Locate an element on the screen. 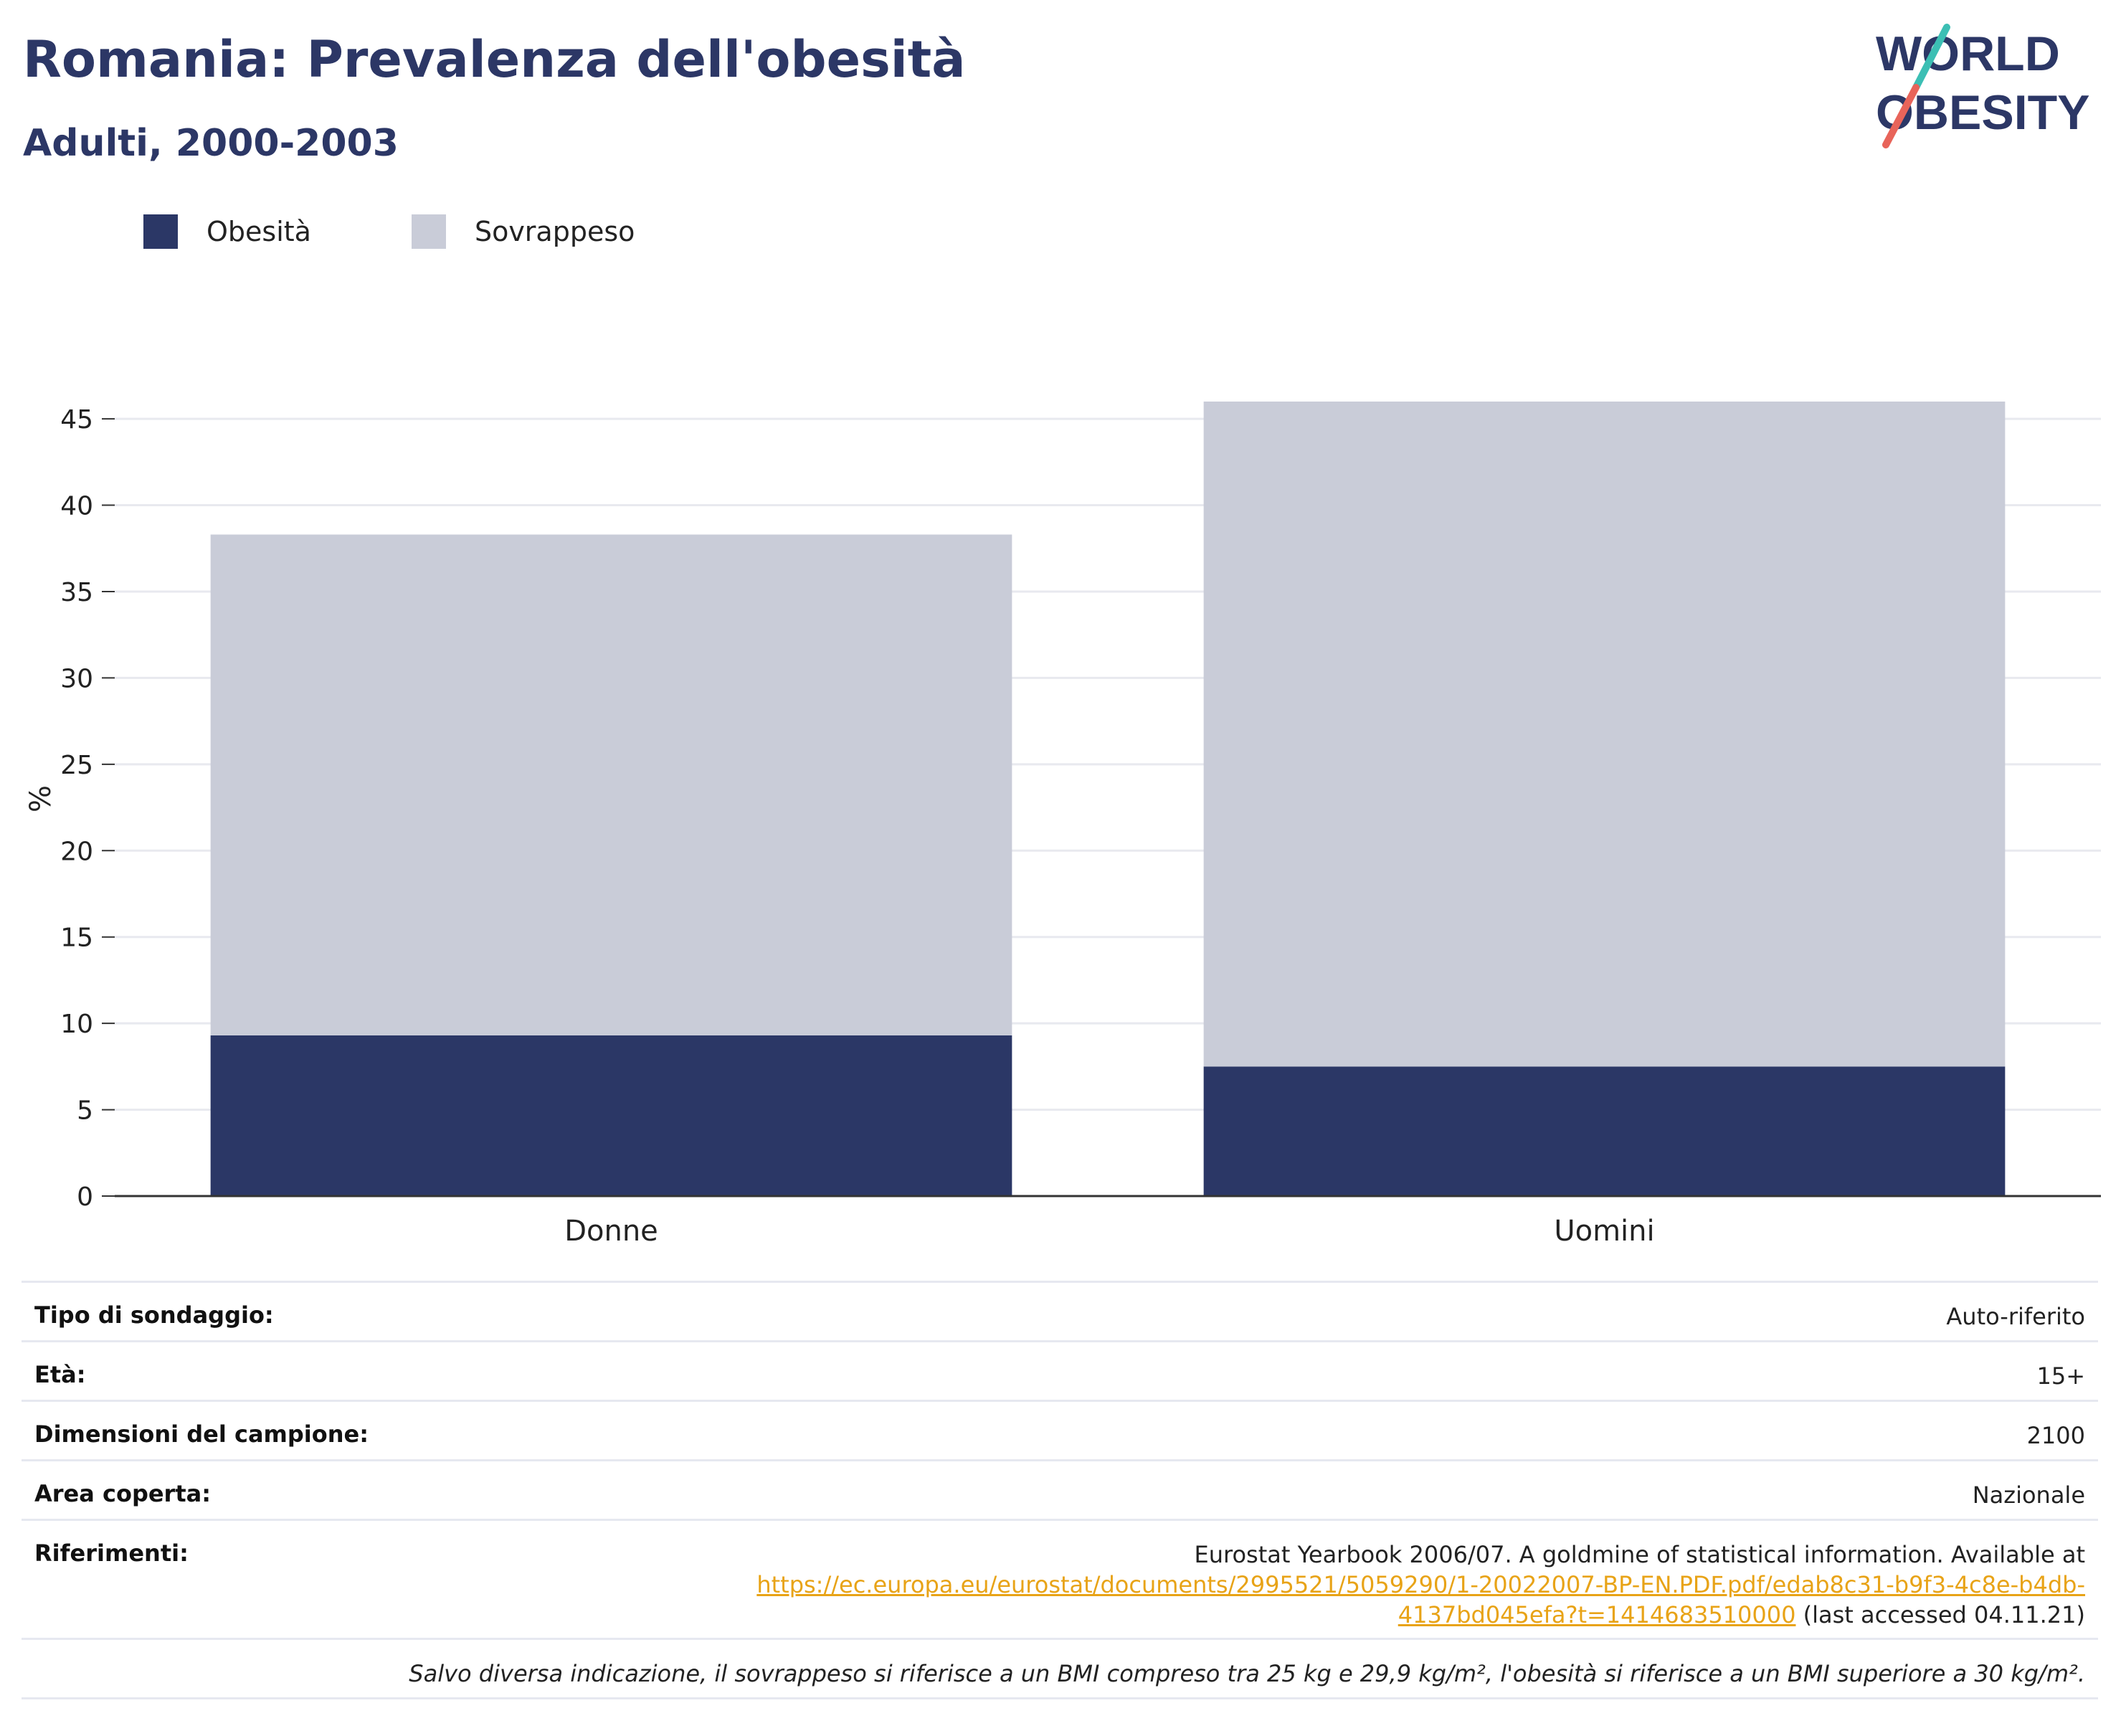 The image size is (2121, 1736). legend-item-sovrappeso: Sovrappeso is located at coordinates (523, 231).